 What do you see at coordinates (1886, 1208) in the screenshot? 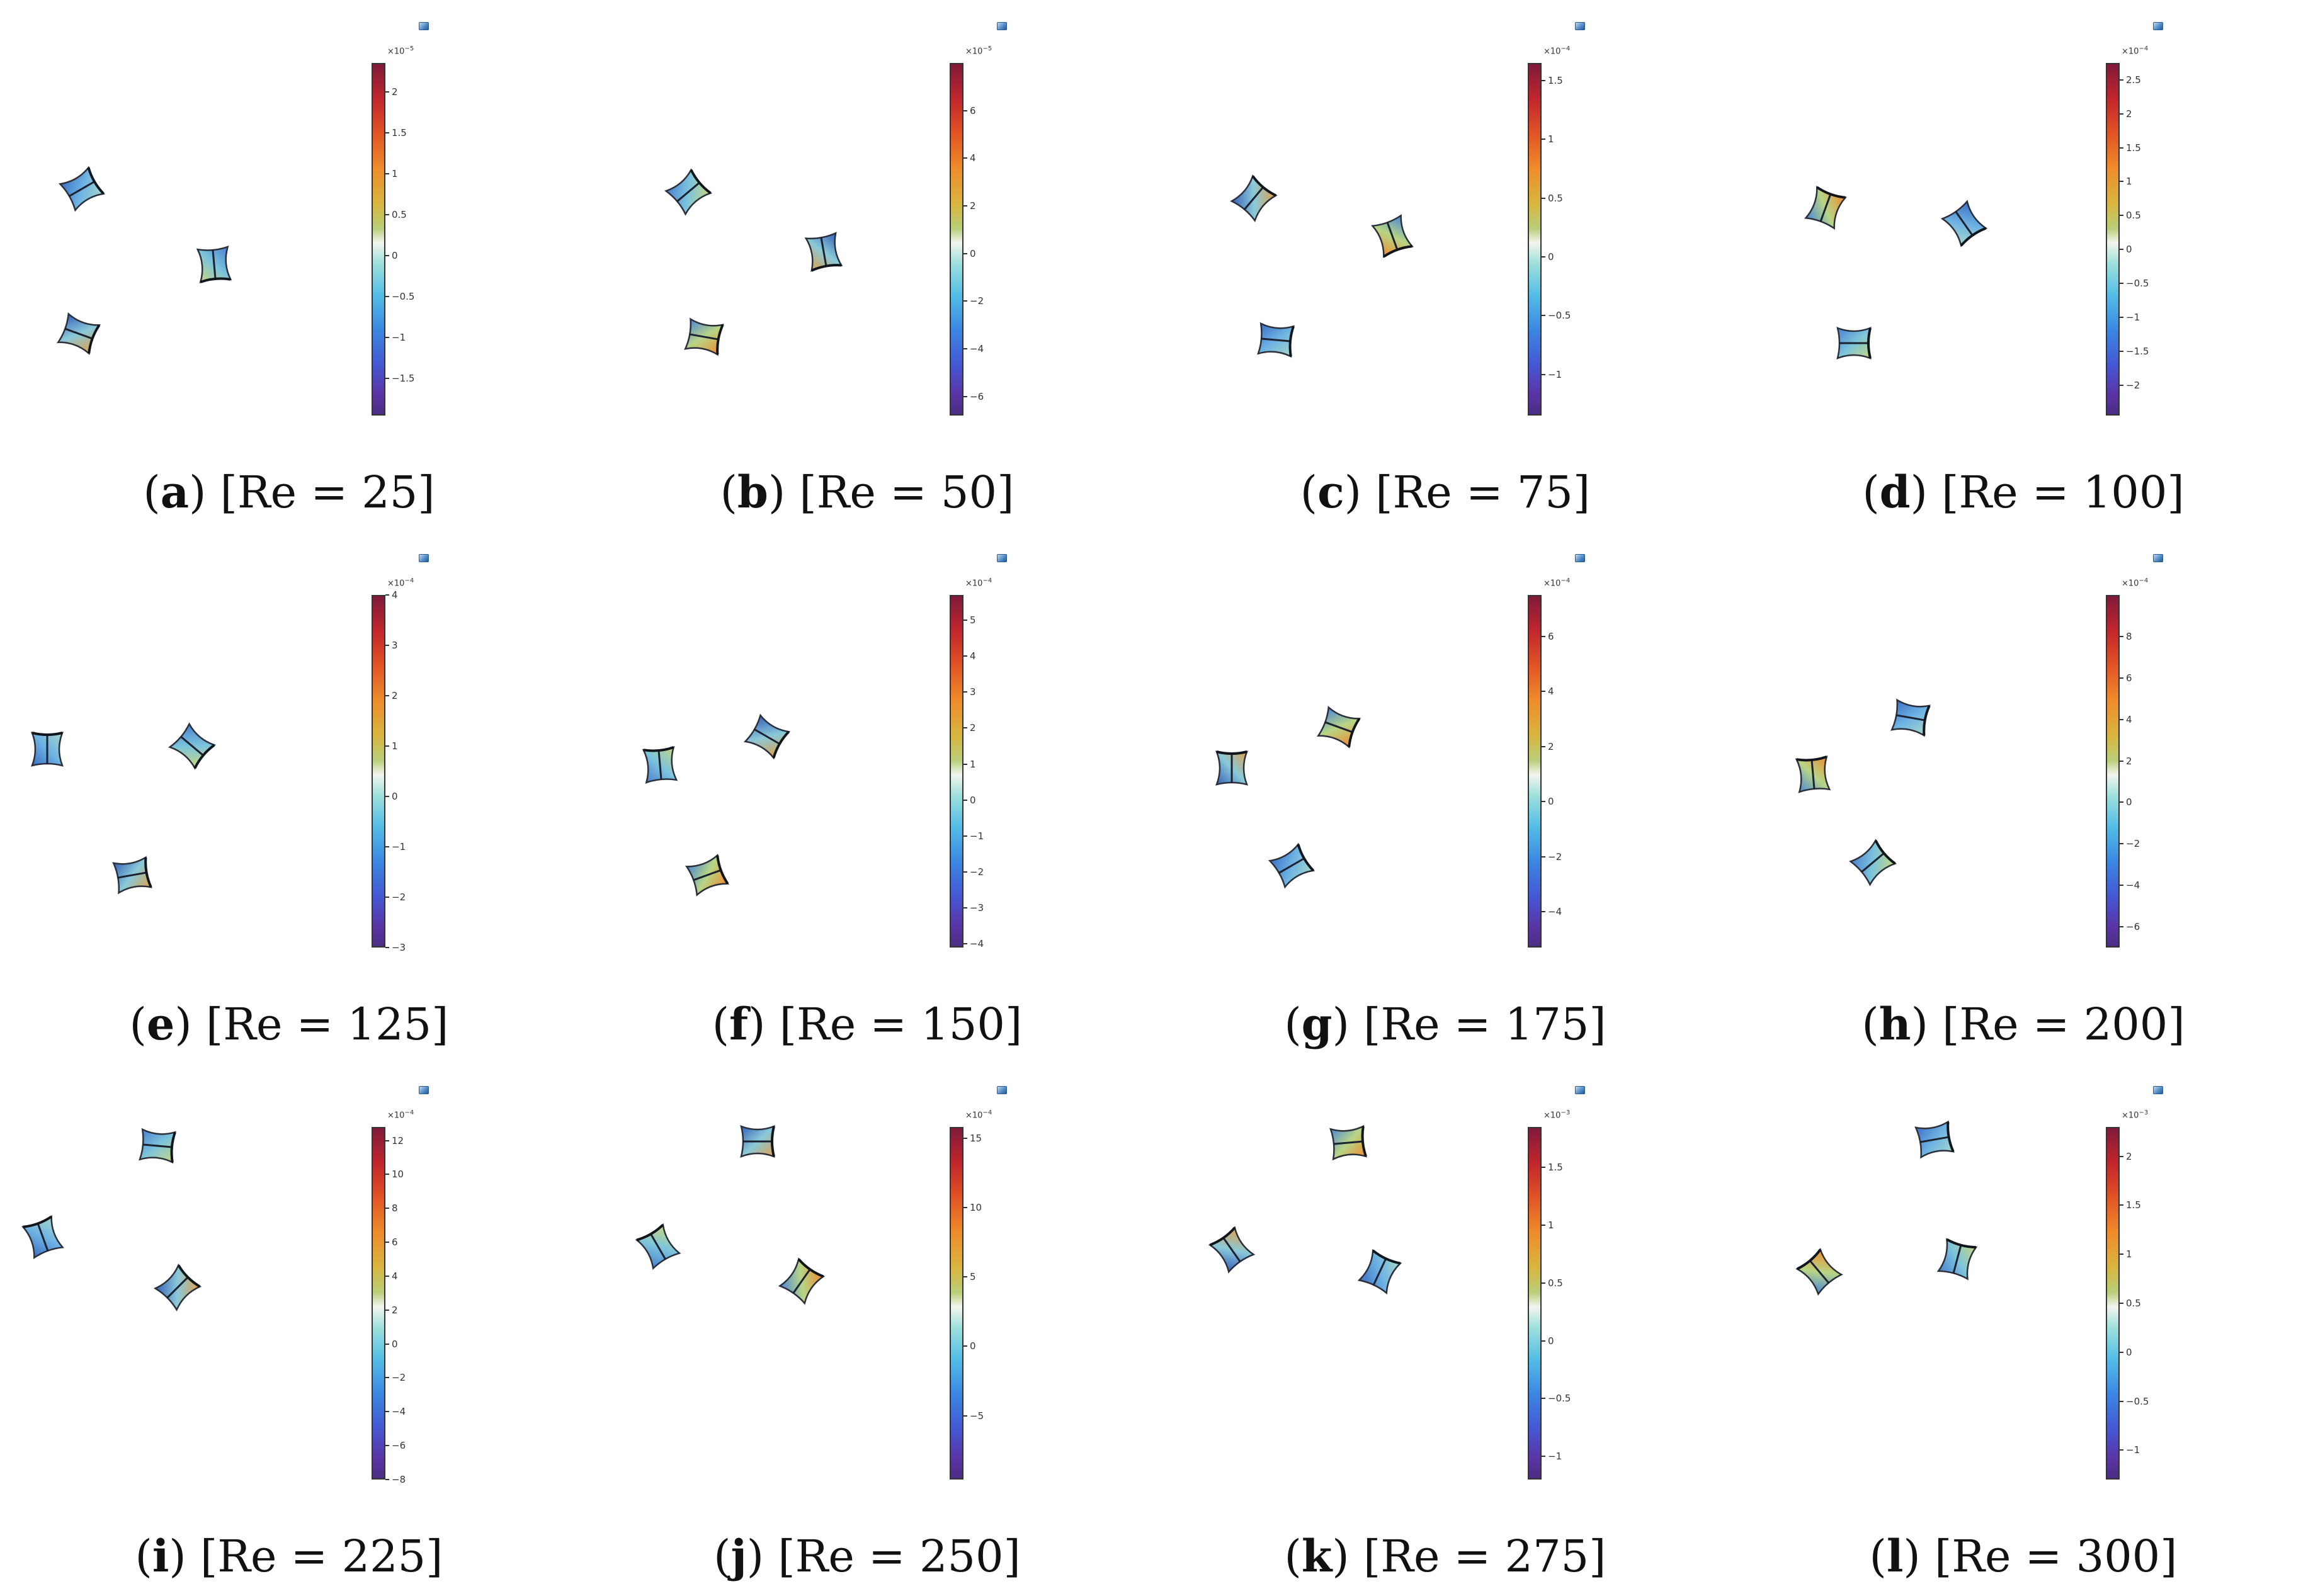
I see `contour-scene` at bounding box center [1886, 1208].